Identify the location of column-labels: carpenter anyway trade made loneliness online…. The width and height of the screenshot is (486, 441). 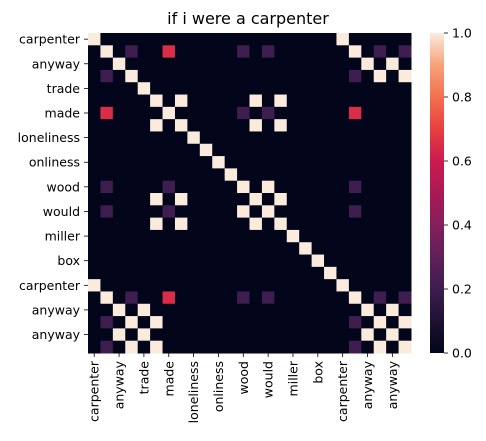
(243, 388).